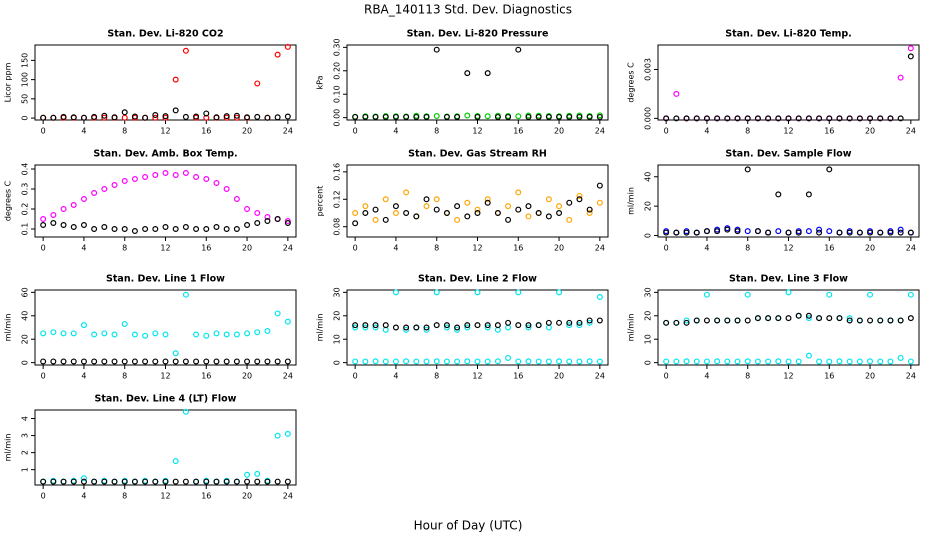 The image size is (936, 540). I want to click on y-axis-label: ml/min, so click(631, 201).